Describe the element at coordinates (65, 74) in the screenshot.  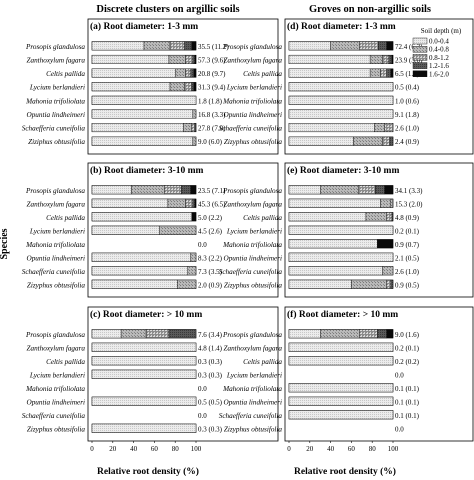
I see `species-label: Celtis pallida` at that location.